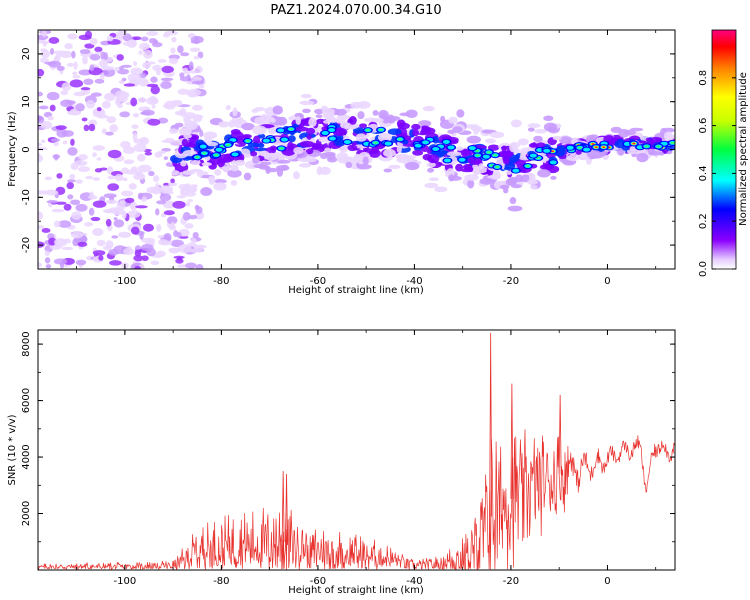  What do you see at coordinates (560, 434) in the screenshot?
I see `snr-peak` at bounding box center [560, 434].